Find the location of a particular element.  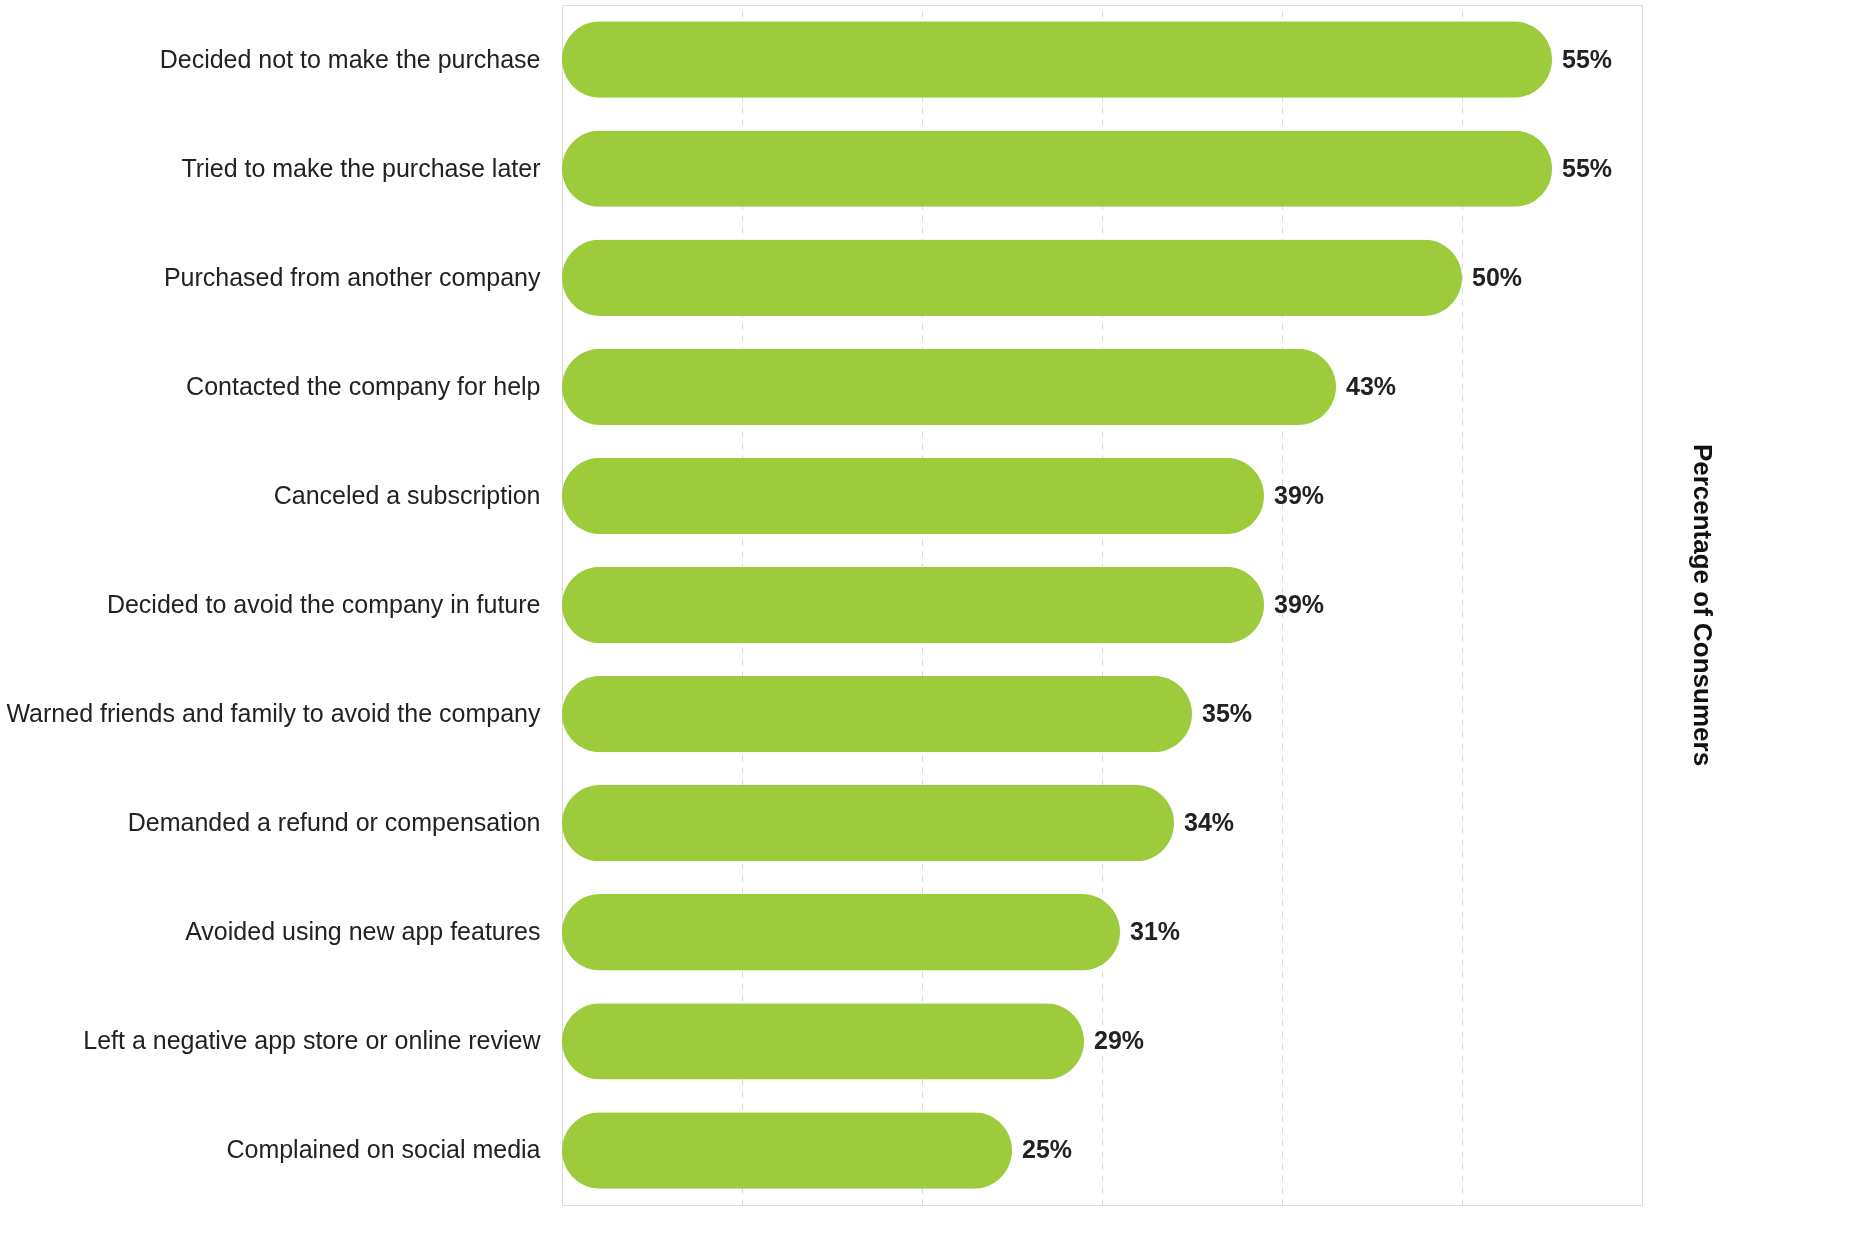

y-tick-label: Warned friends and family to avoid the company is located at coordinates (273, 713).